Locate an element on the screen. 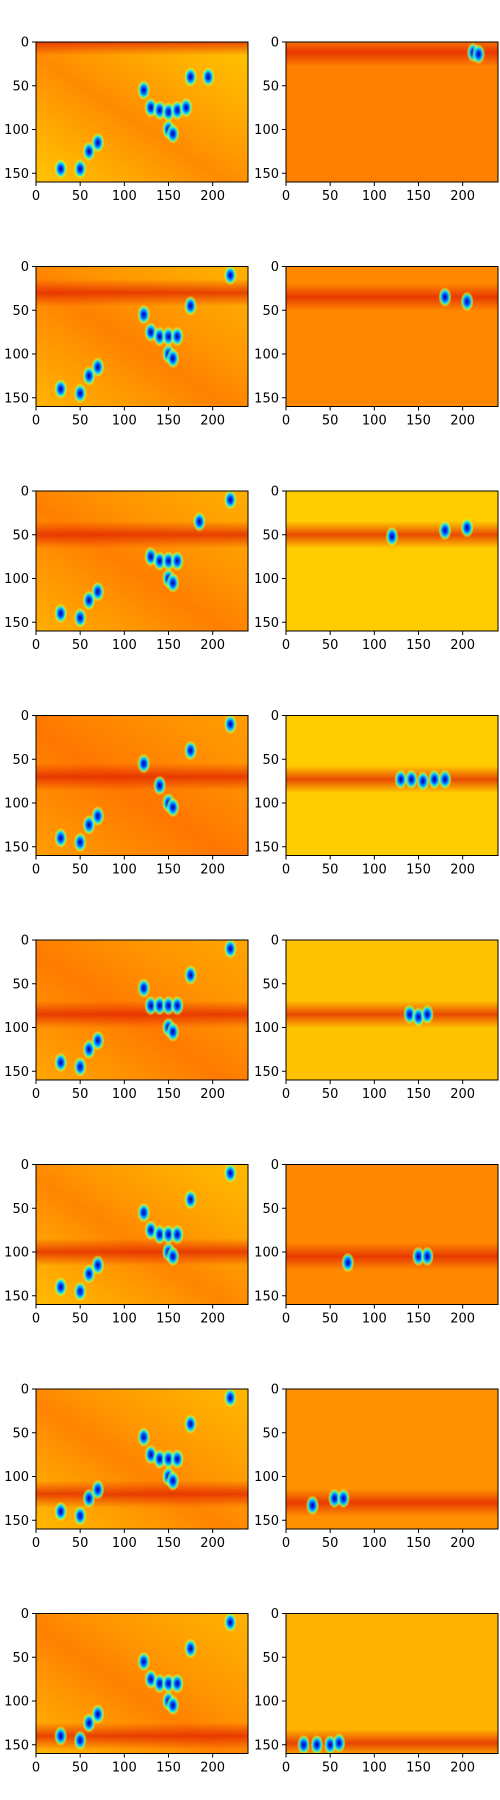 Image resolution: width=500 pixels, height=1800 pixels. panel-r5-c1: 0 50 100 150 200 0 50 100 150 is located at coordinates (126, 1018).